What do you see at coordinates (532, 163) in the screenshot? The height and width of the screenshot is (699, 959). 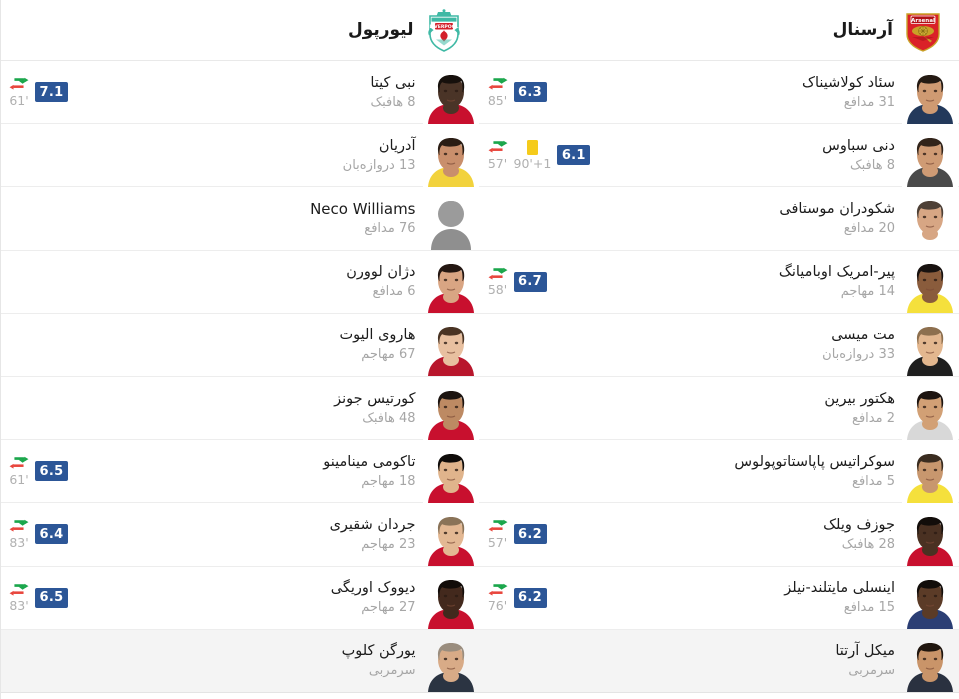 I see `event-time: 90'+1` at bounding box center [532, 163].